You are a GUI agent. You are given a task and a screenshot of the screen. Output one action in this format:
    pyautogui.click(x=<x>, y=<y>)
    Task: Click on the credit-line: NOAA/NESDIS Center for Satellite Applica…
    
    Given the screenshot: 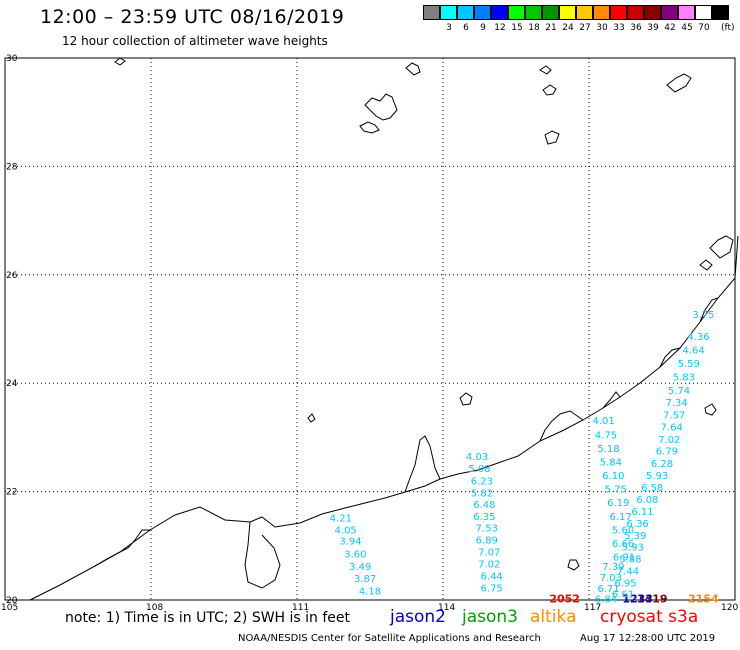 What is the action you would take?
    pyautogui.click(x=389, y=638)
    